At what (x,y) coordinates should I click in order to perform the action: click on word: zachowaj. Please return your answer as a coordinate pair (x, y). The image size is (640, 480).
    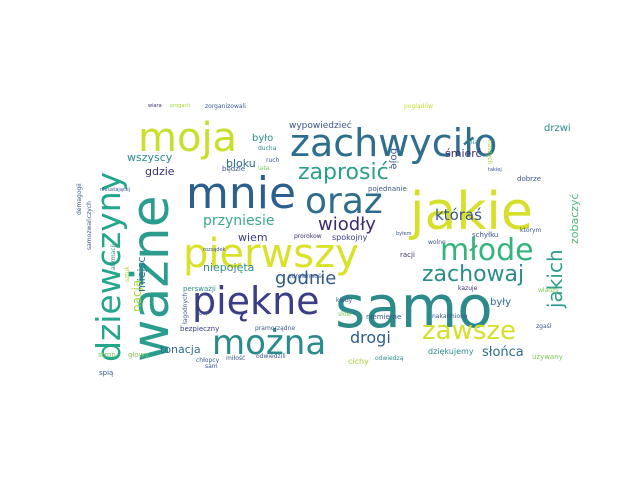
    Looking at the image, I should click on (473, 274).